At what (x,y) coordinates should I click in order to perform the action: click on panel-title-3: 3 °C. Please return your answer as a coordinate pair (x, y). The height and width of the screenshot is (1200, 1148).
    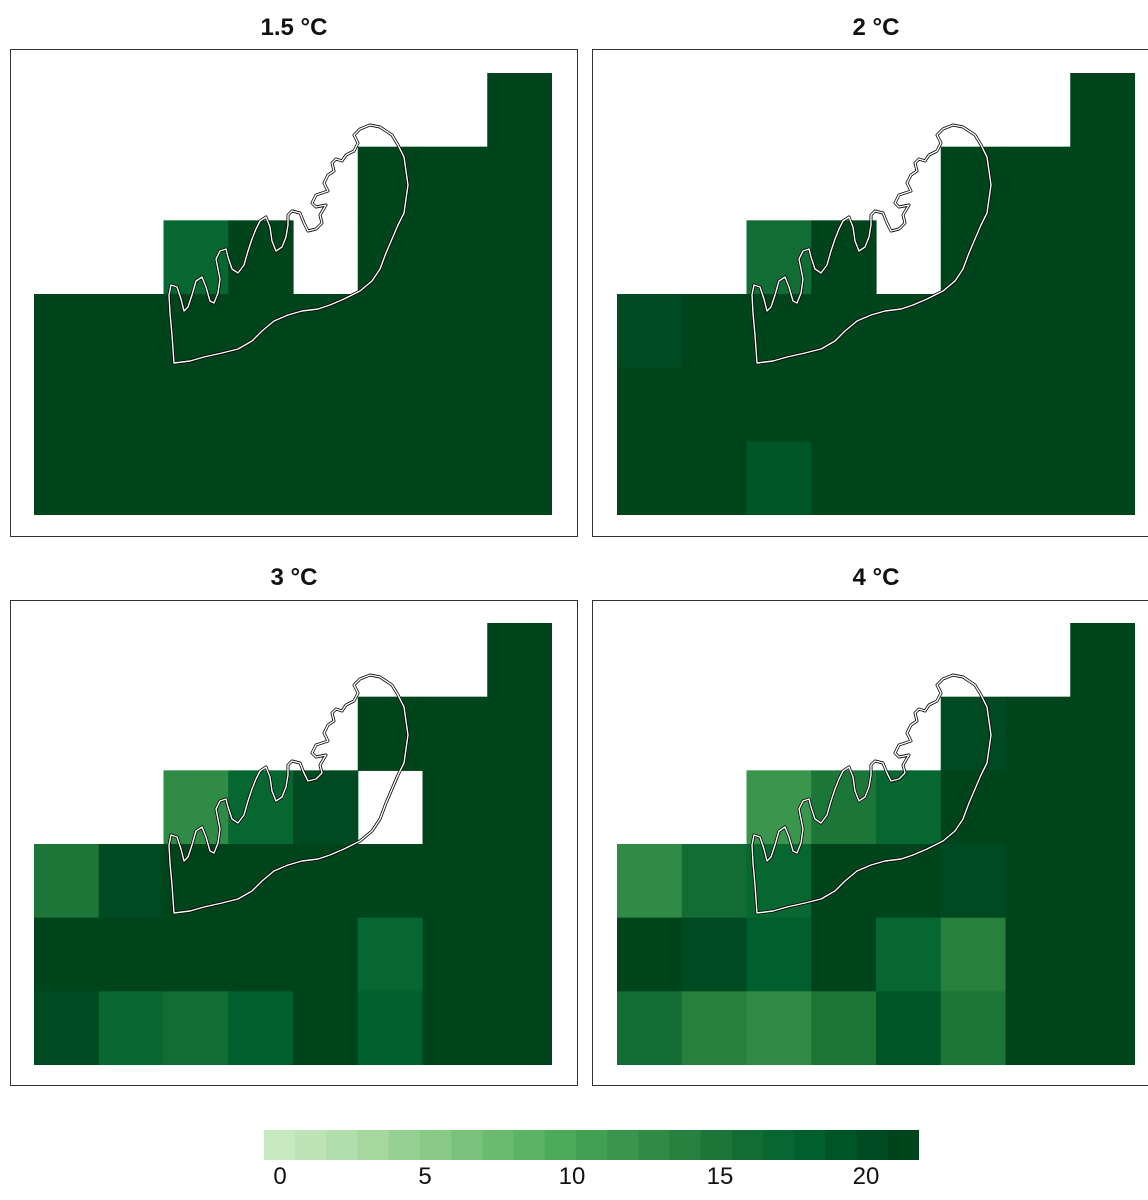
    Looking at the image, I should click on (294, 577).